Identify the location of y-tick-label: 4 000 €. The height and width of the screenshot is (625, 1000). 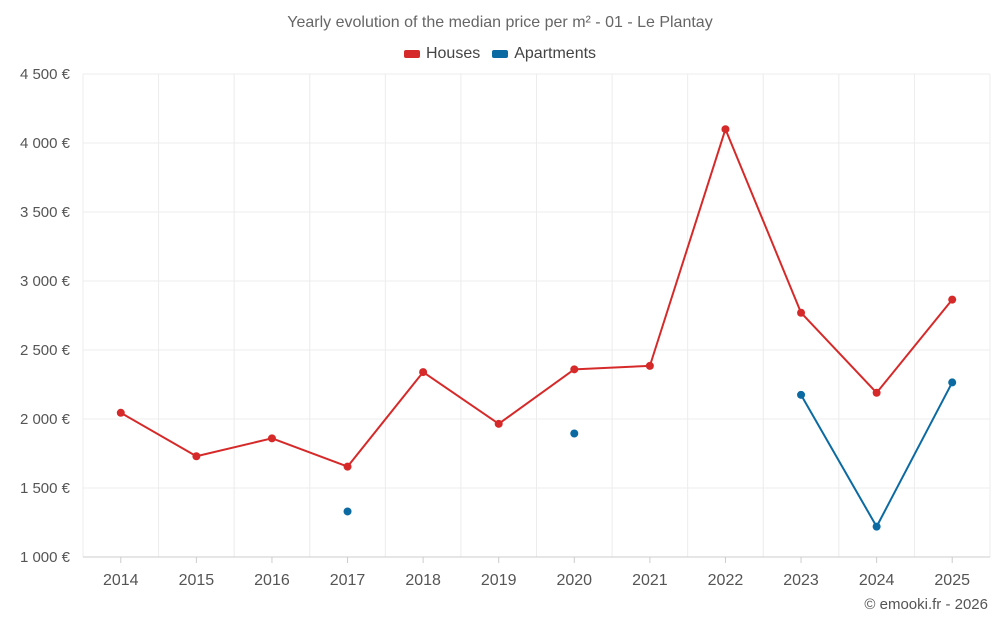
(45, 143).